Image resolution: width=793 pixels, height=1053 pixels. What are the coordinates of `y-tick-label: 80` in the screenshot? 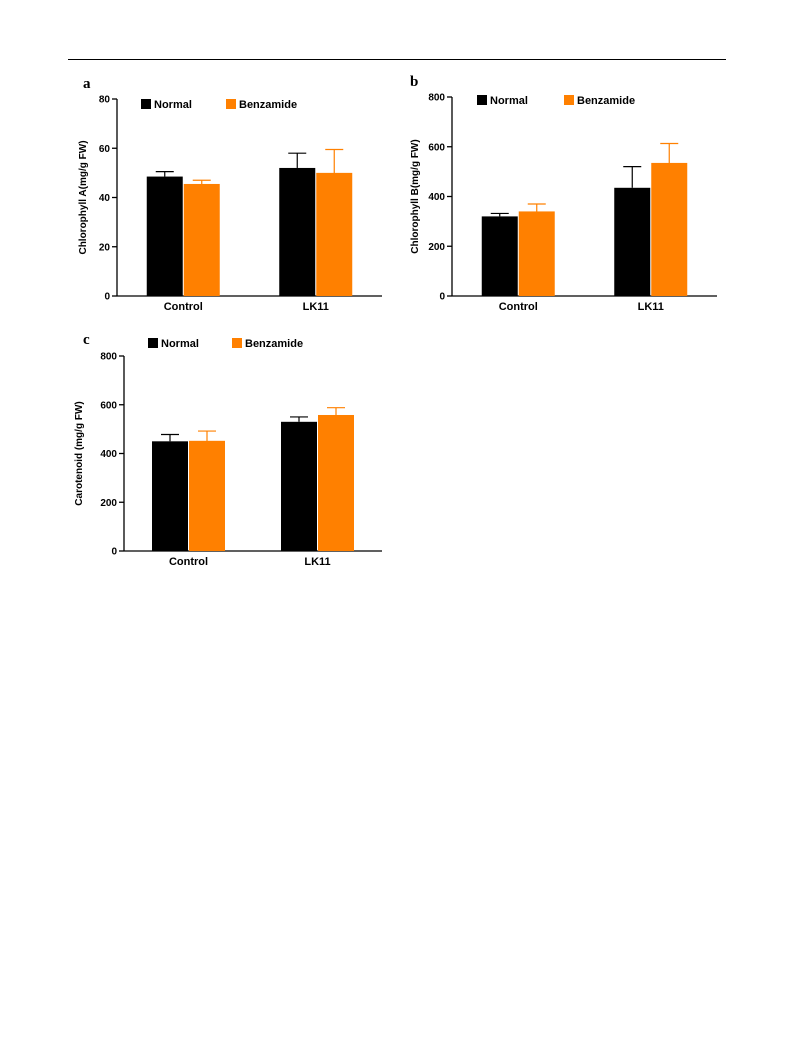 It's located at (105, 100).